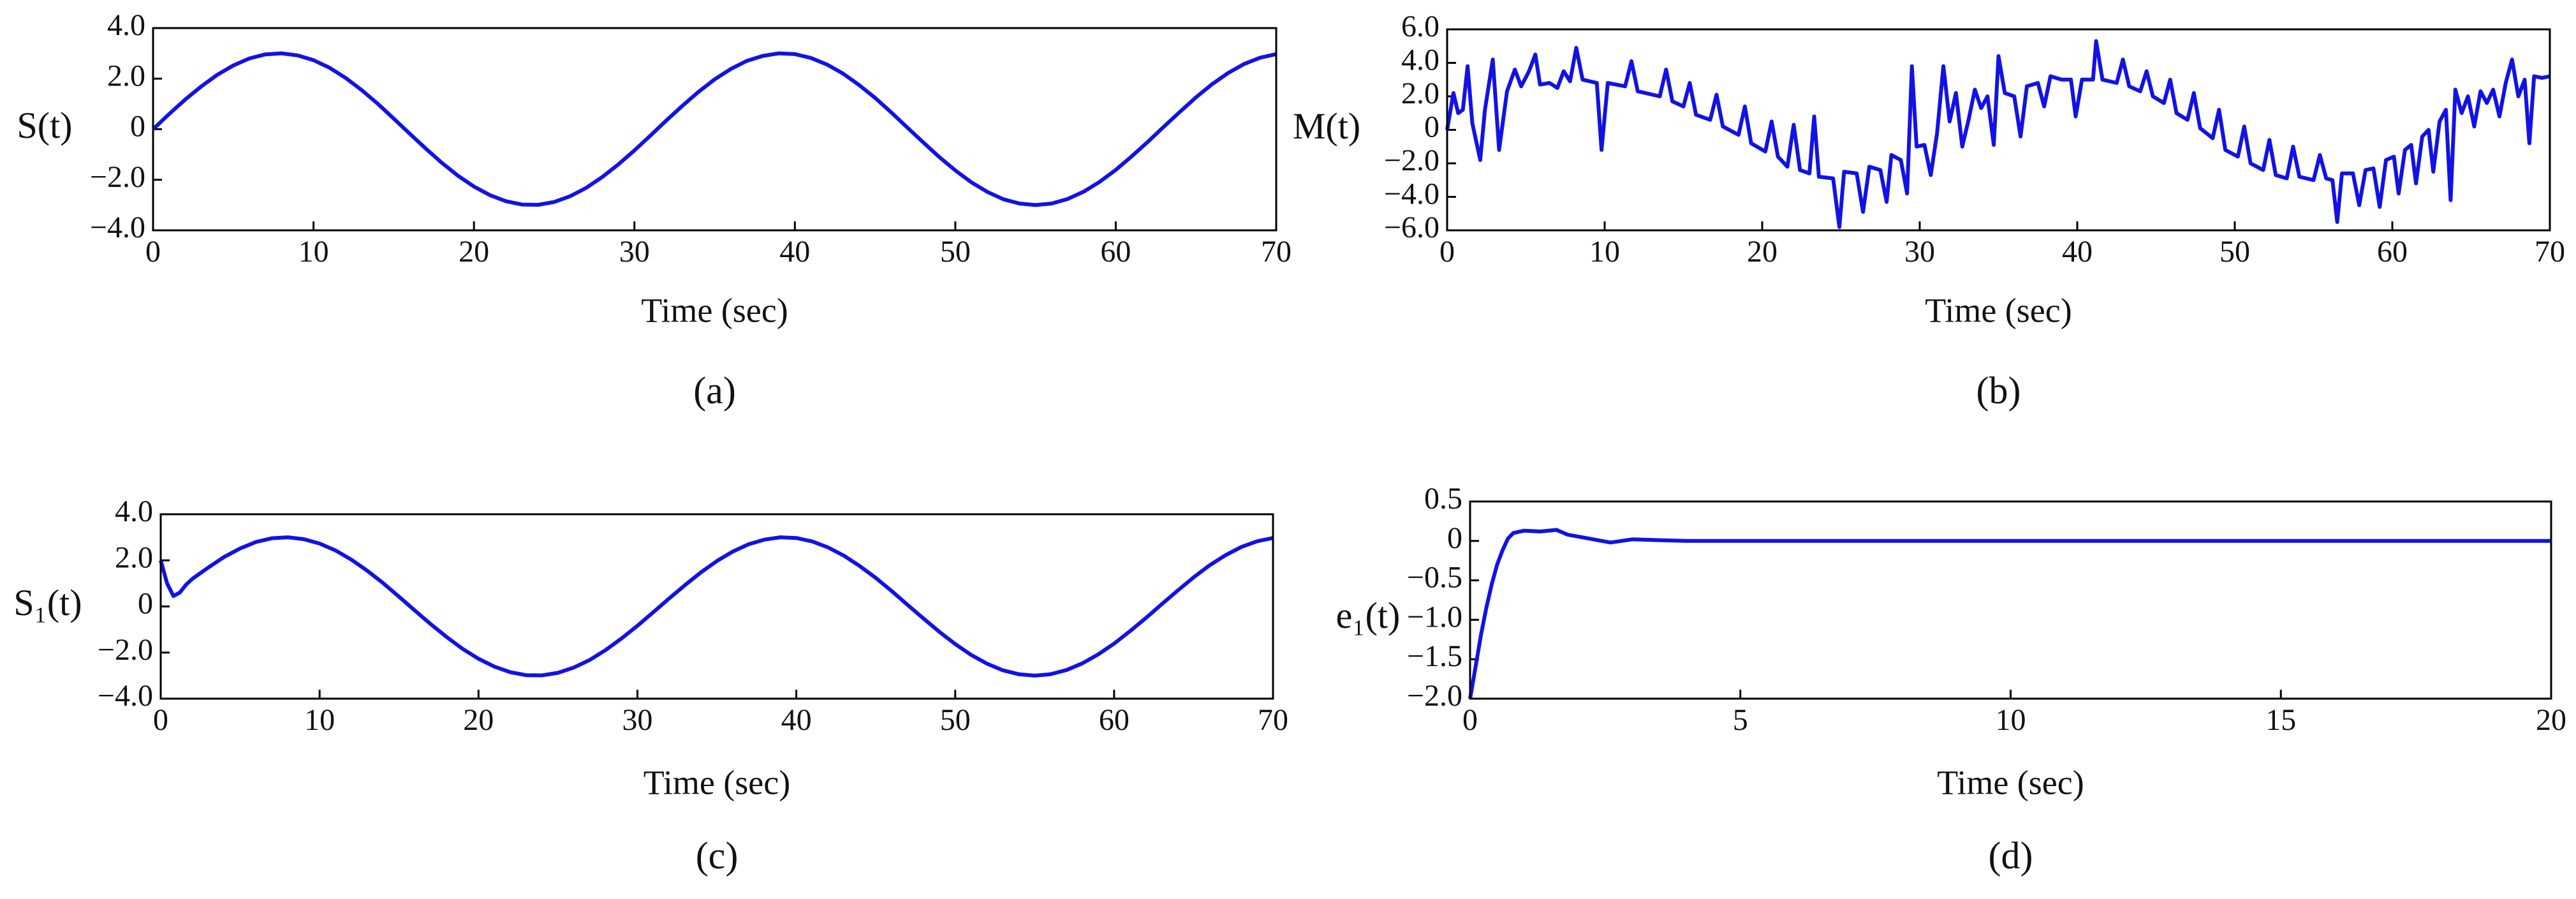  What do you see at coordinates (1998, 390) in the screenshot?
I see `caption: (b)` at bounding box center [1998, 390].